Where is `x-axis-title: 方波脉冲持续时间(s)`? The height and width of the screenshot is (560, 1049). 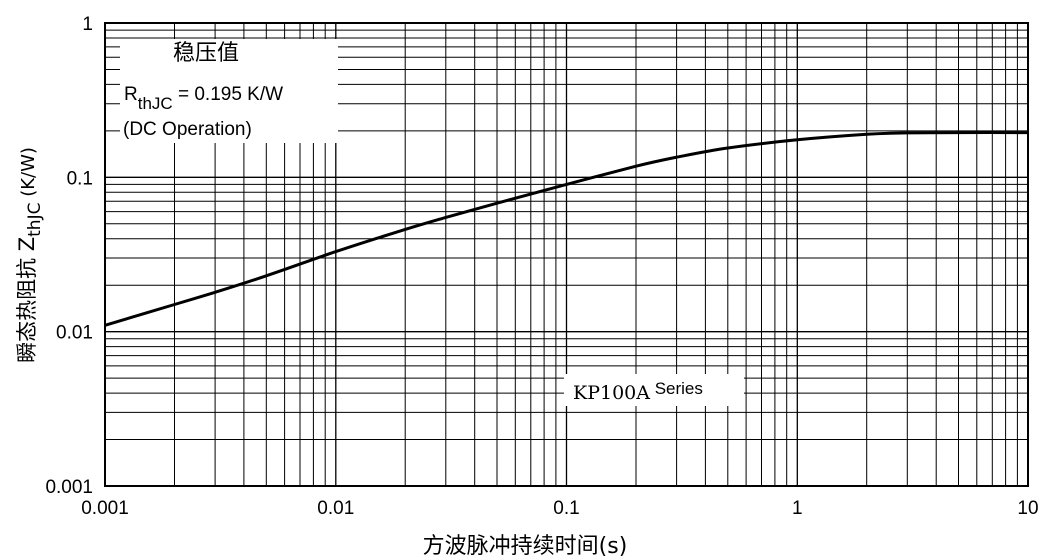 x-axis-title: 方波脉冲持续时间(s) is located at coordinates (525, 546).